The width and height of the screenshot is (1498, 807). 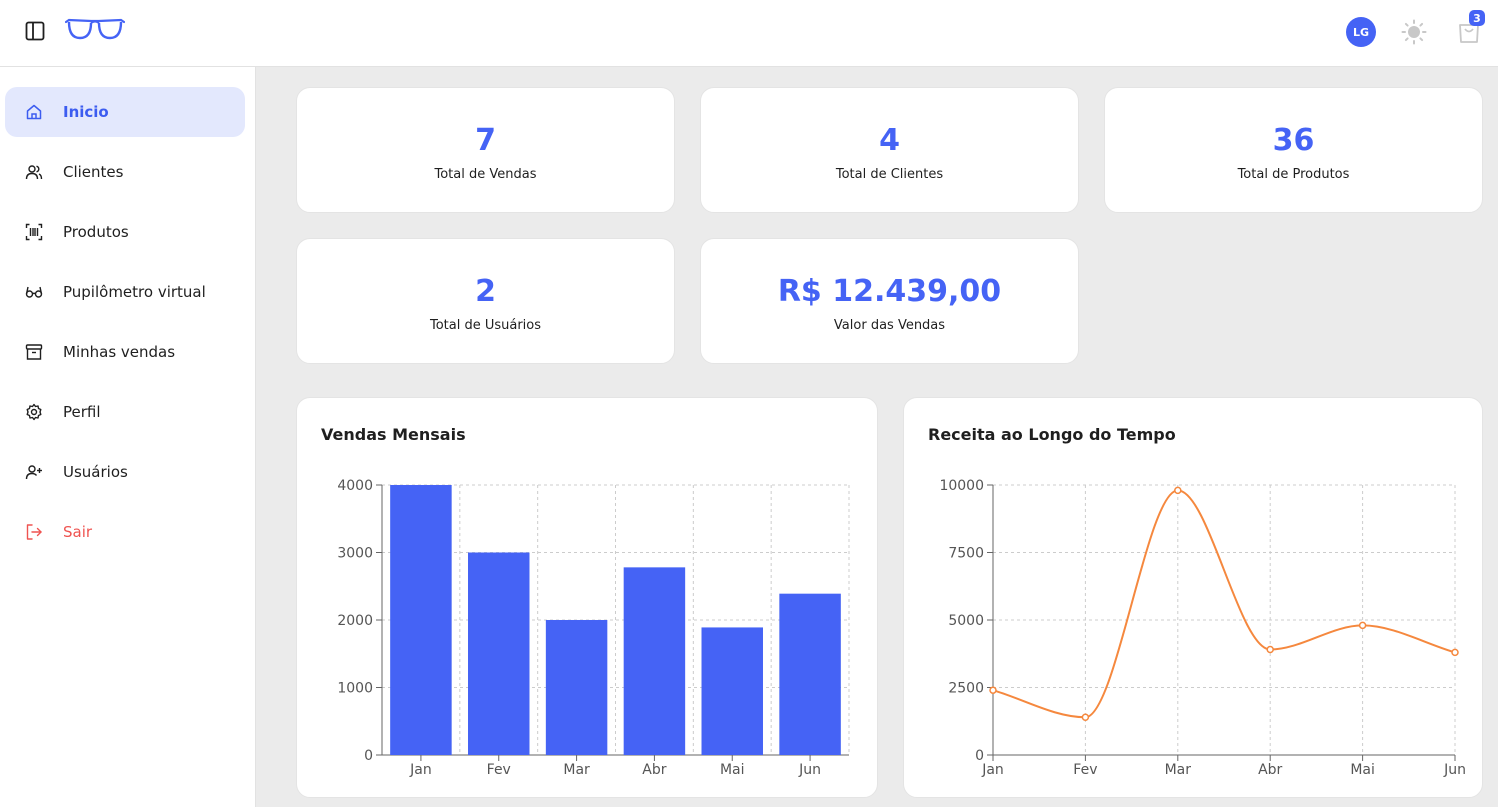 What do you see at coordinates (355, 621) in the screenshot?
I see `y-tick-label: 2000` at bounding box center [355, 621].